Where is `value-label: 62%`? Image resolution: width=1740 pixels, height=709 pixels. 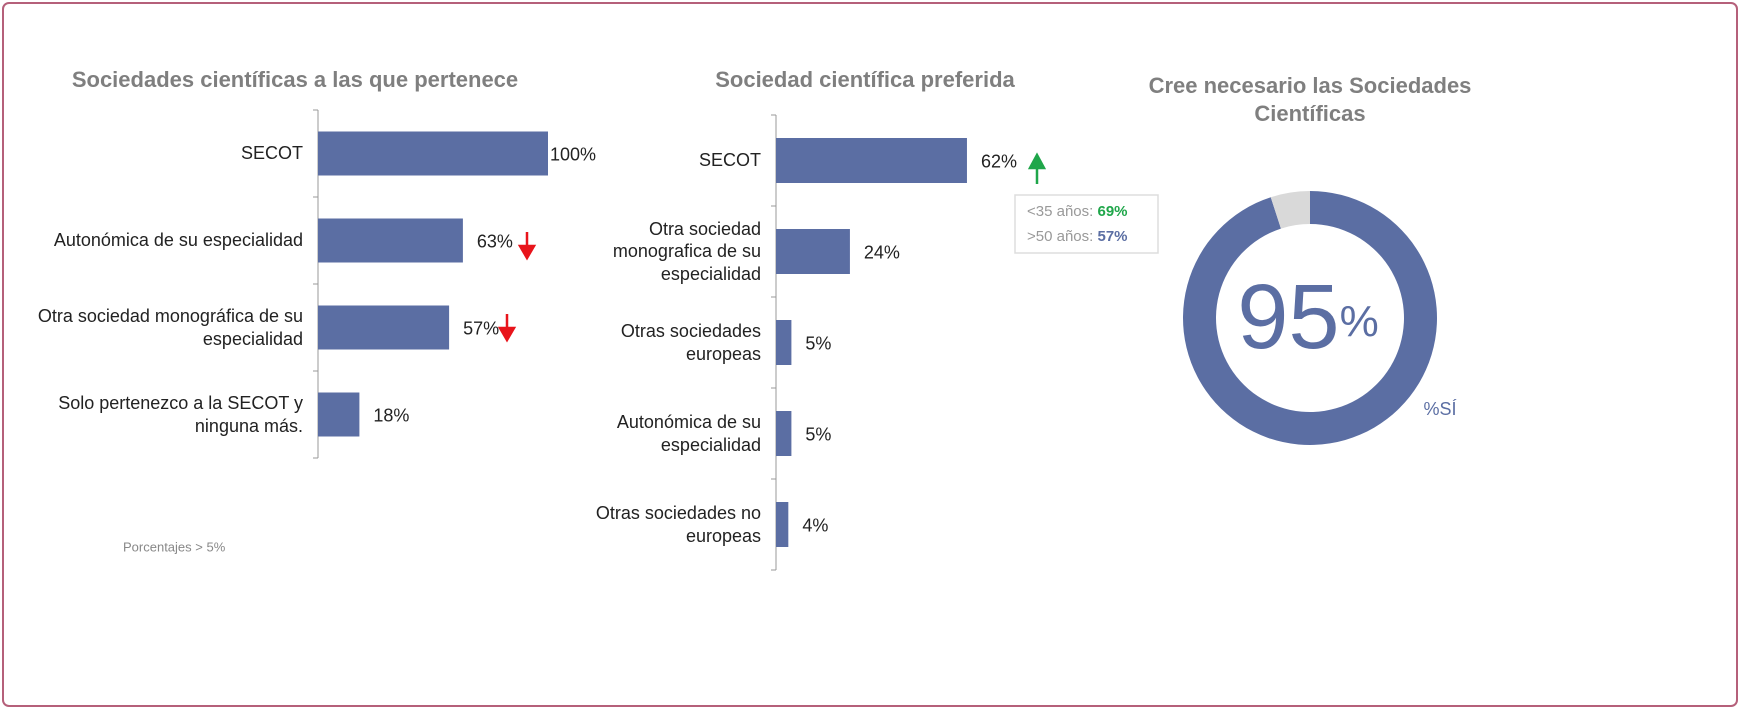
value-label: 62% is located at coordinates (999, 161).